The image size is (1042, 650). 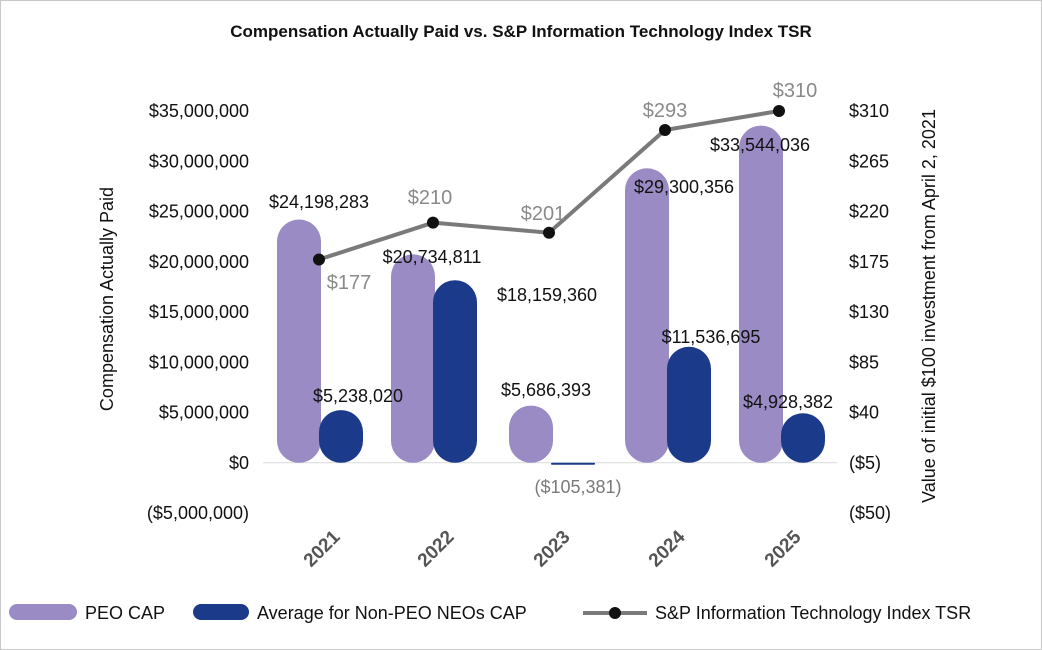 What do you see at coordinates (319, 202) in the screenshot?
I see `data-label-peo-cap-2021: $24,198,283` at bounding box center [319, 202].